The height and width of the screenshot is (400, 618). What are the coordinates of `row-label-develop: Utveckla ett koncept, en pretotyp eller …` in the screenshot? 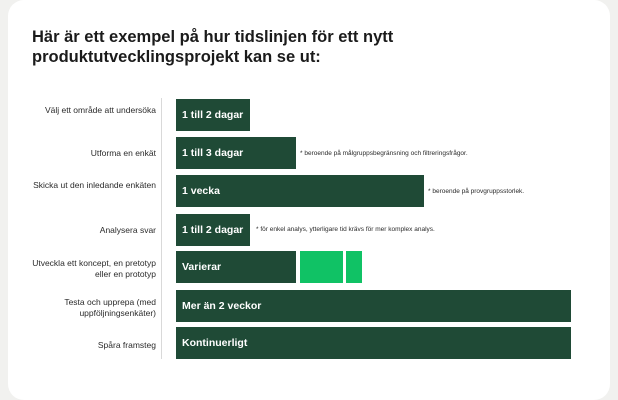 It's located at (94, 268).